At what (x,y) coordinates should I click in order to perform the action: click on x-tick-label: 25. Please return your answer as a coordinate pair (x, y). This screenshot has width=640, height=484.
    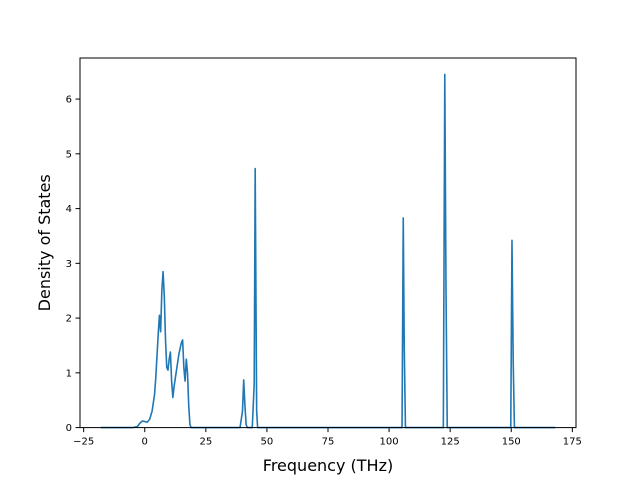
    Looking at the image, I should click on (205, 442).